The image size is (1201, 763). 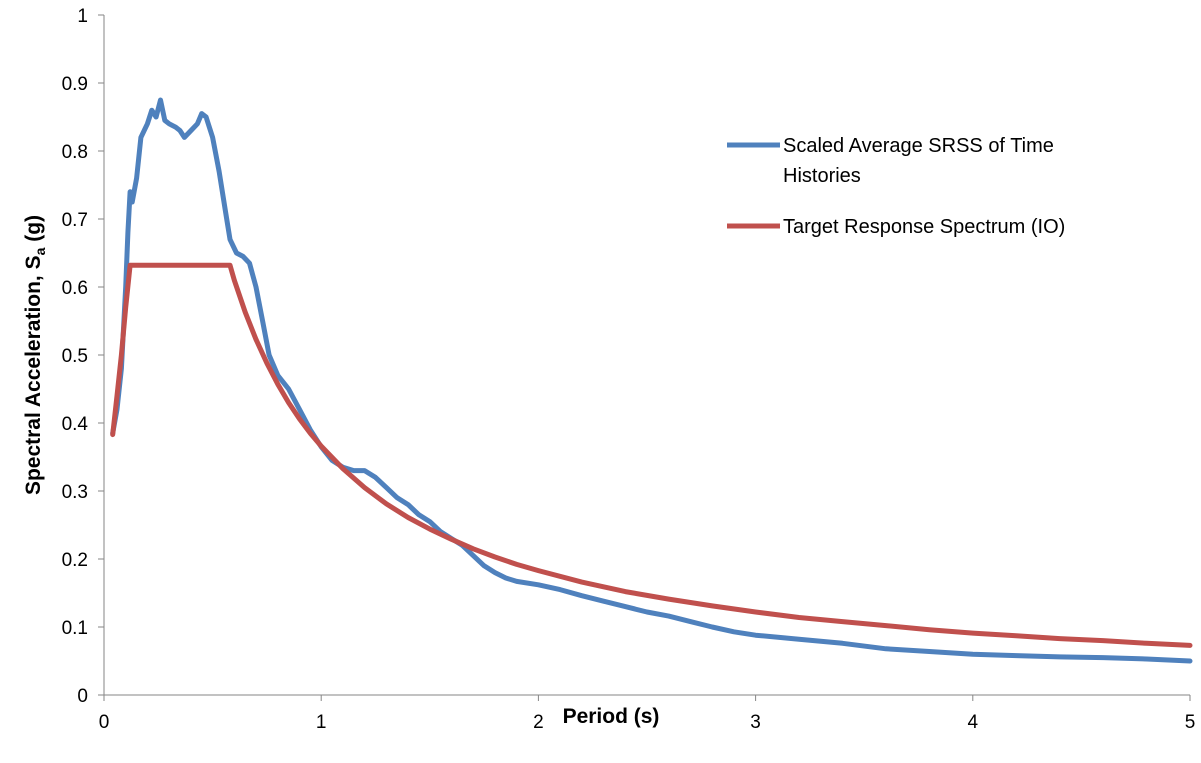 What do you see at coordinates (611, 716) in the screenshot?
I see `x-axis-title: Period (s)` at bounding box center [611, 716].